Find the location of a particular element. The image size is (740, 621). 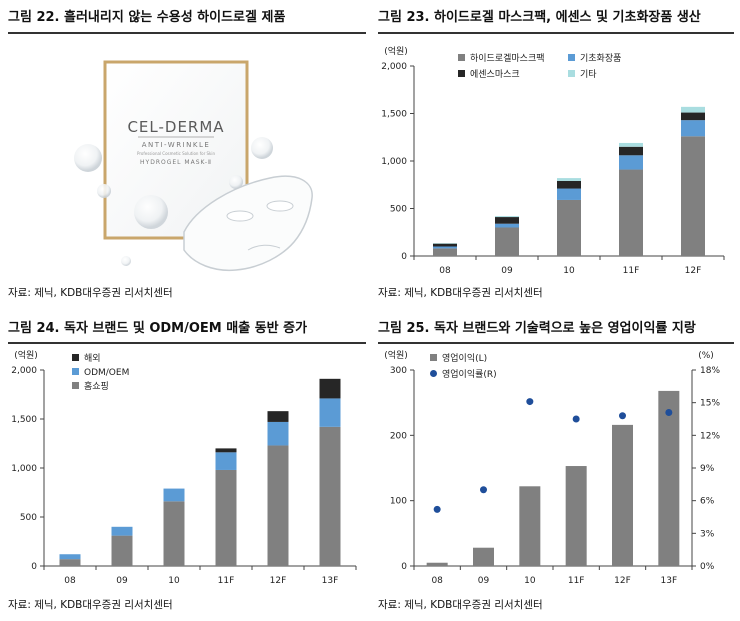

figure-22-title: 그림 22. 흘러내리지 않는 수용성 하이드로겔 제품 is located at coordinates (147, 17).